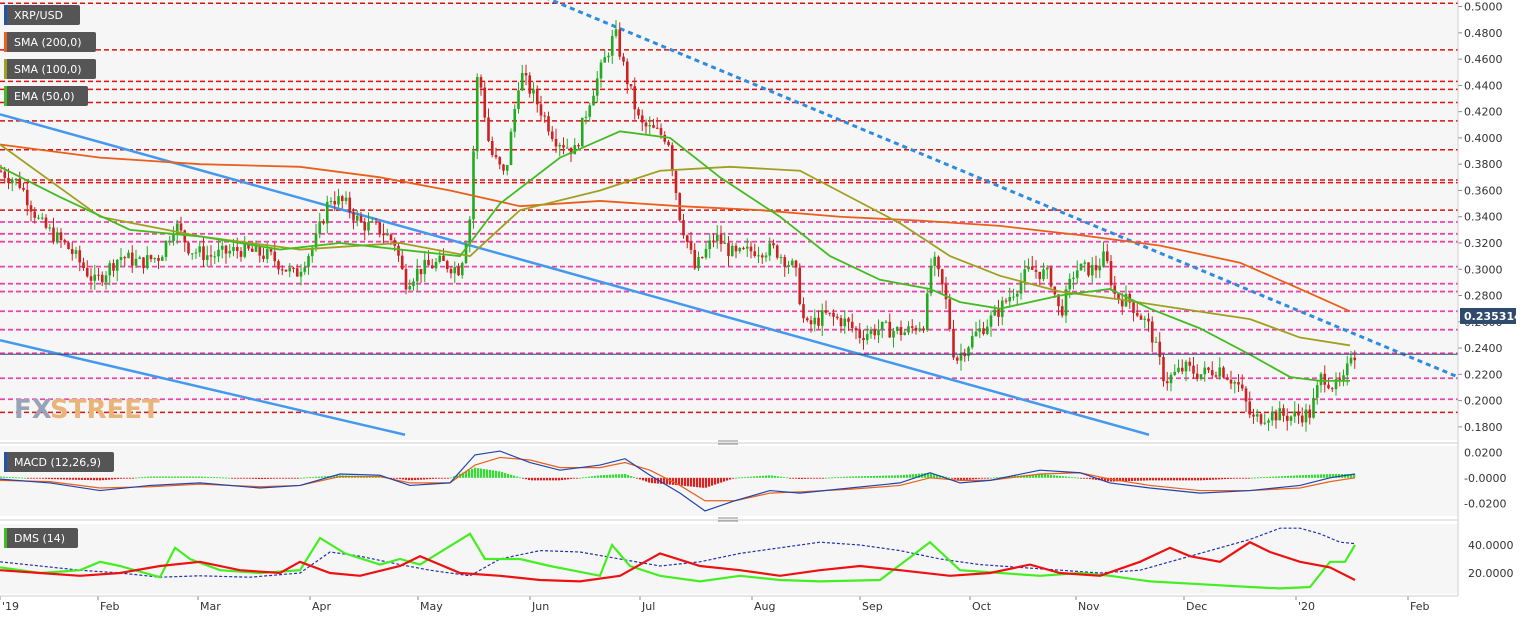 The image size is (1534, 618). What do you see at coordinates (50, 42) in the screenshot?
I see `indicator-tag-sma200: SMA (200,0)` at bounding box center [50, 42].